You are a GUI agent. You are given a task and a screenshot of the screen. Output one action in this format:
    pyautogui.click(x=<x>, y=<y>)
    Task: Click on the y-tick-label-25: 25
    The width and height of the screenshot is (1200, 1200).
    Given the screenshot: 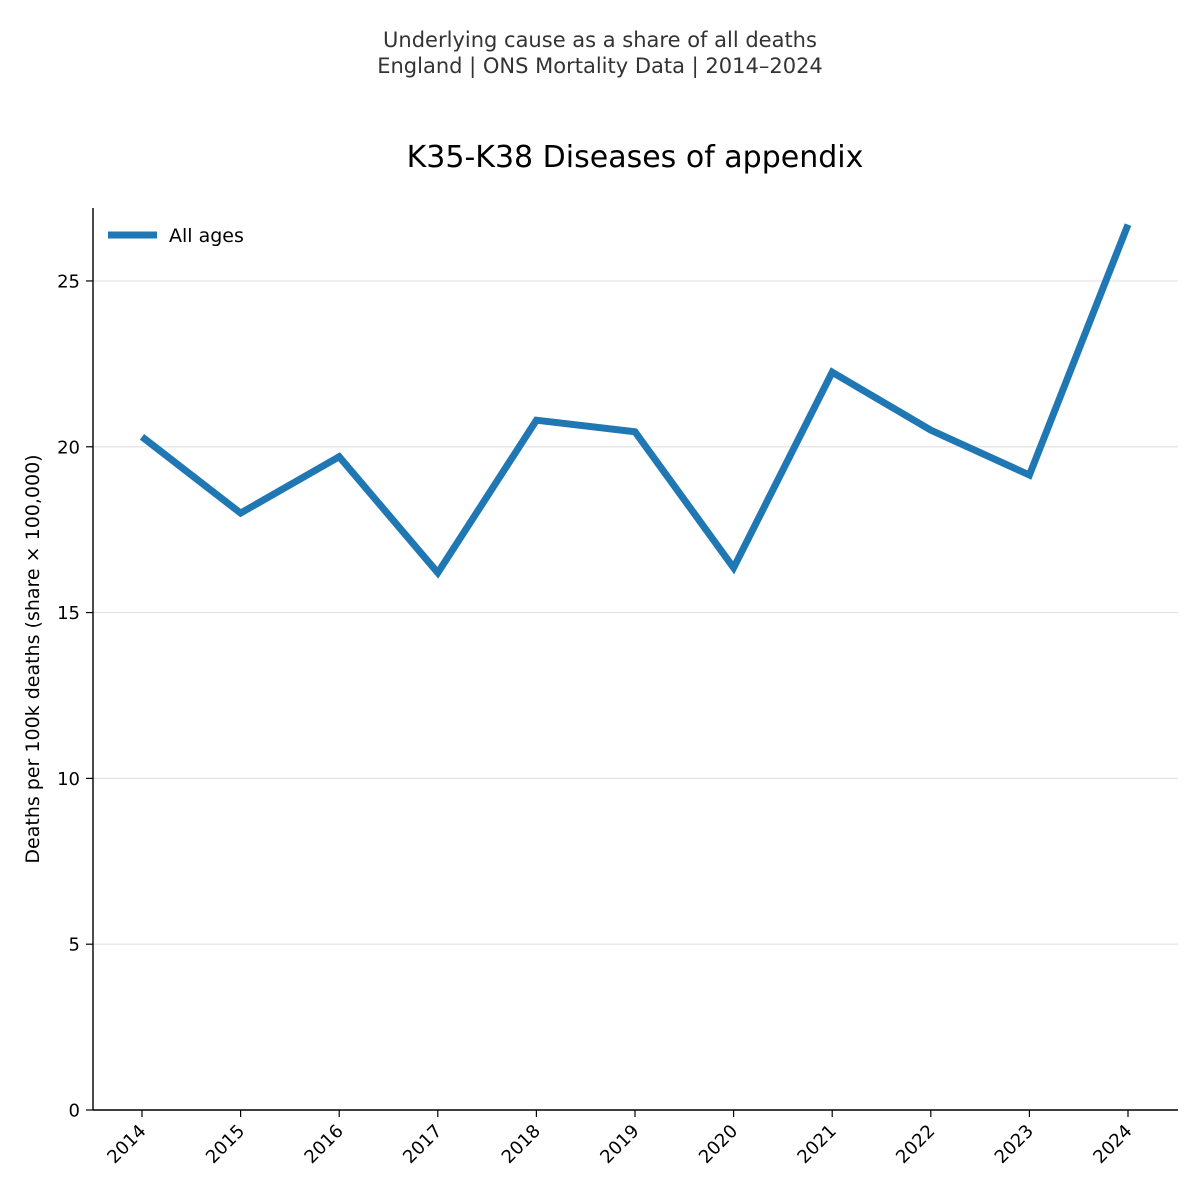 What is the action you would take?
    pyautogui.click(x=68, y=281)
    